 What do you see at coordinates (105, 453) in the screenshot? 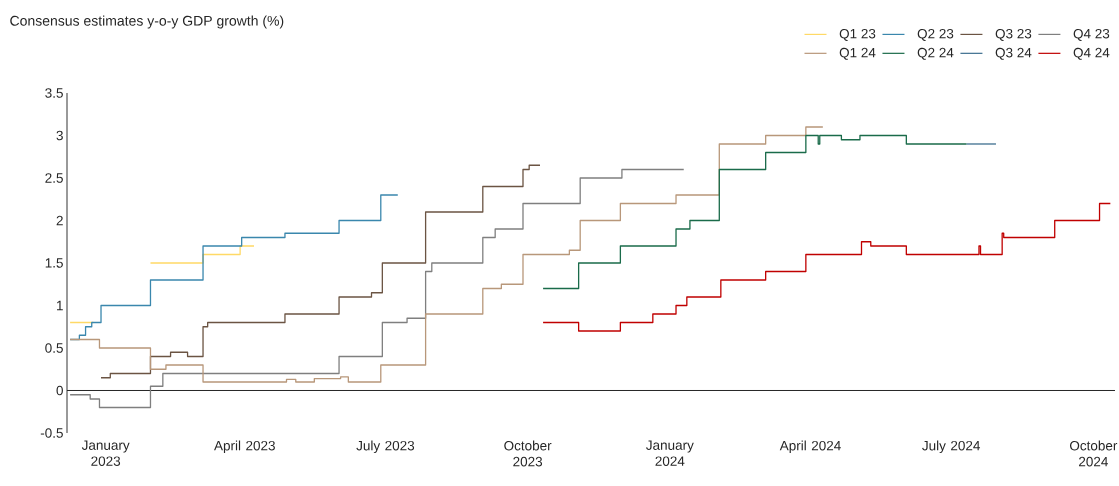
I see `x-tick-label: January 2023` at bounding box center [105, 453].